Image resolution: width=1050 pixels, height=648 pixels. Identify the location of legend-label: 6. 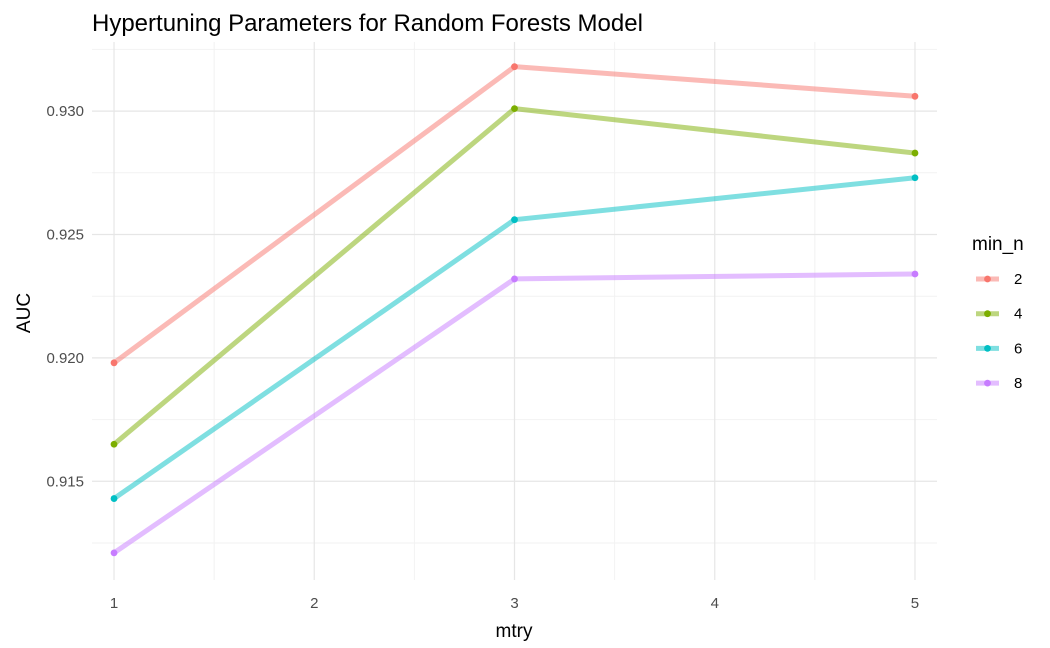
(1018, 348).